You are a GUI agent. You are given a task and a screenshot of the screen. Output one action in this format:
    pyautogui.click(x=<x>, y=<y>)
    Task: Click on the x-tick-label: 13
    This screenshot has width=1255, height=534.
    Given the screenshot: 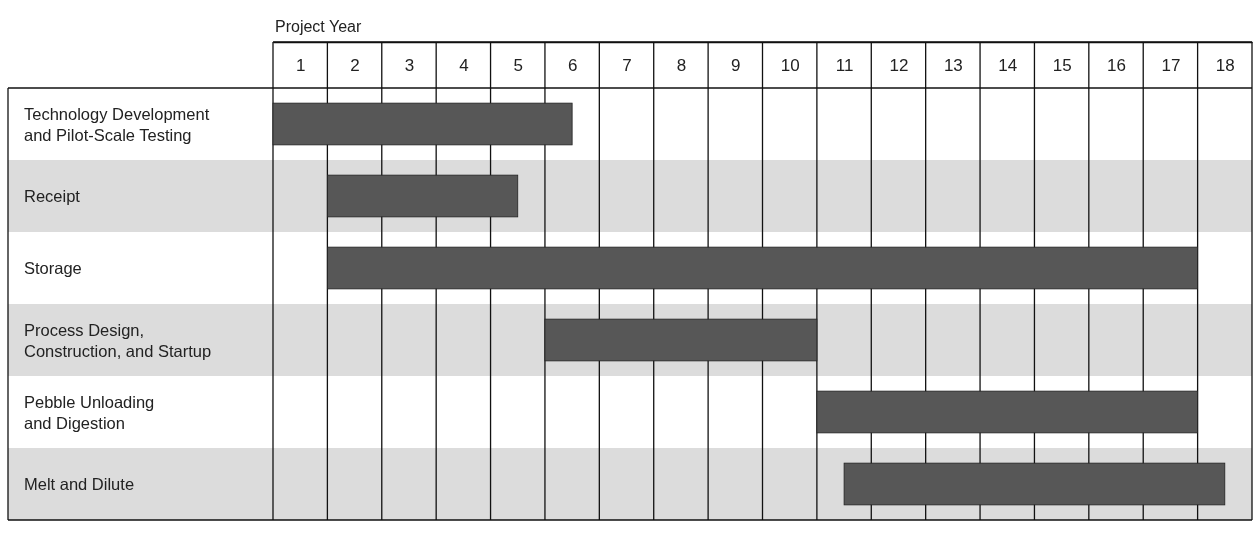 What is the action you would take?
    pyautogui.click(x=953, y=65)
    